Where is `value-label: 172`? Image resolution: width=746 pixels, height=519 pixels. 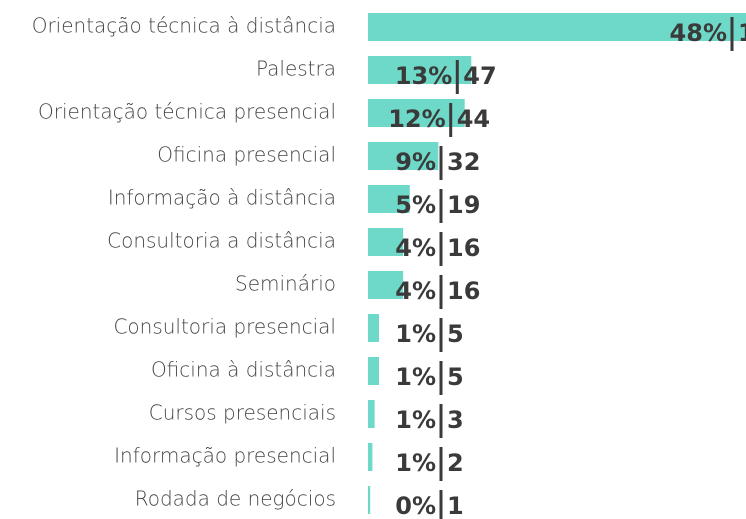 value-label: 172 is located at coordinates (742, 33).